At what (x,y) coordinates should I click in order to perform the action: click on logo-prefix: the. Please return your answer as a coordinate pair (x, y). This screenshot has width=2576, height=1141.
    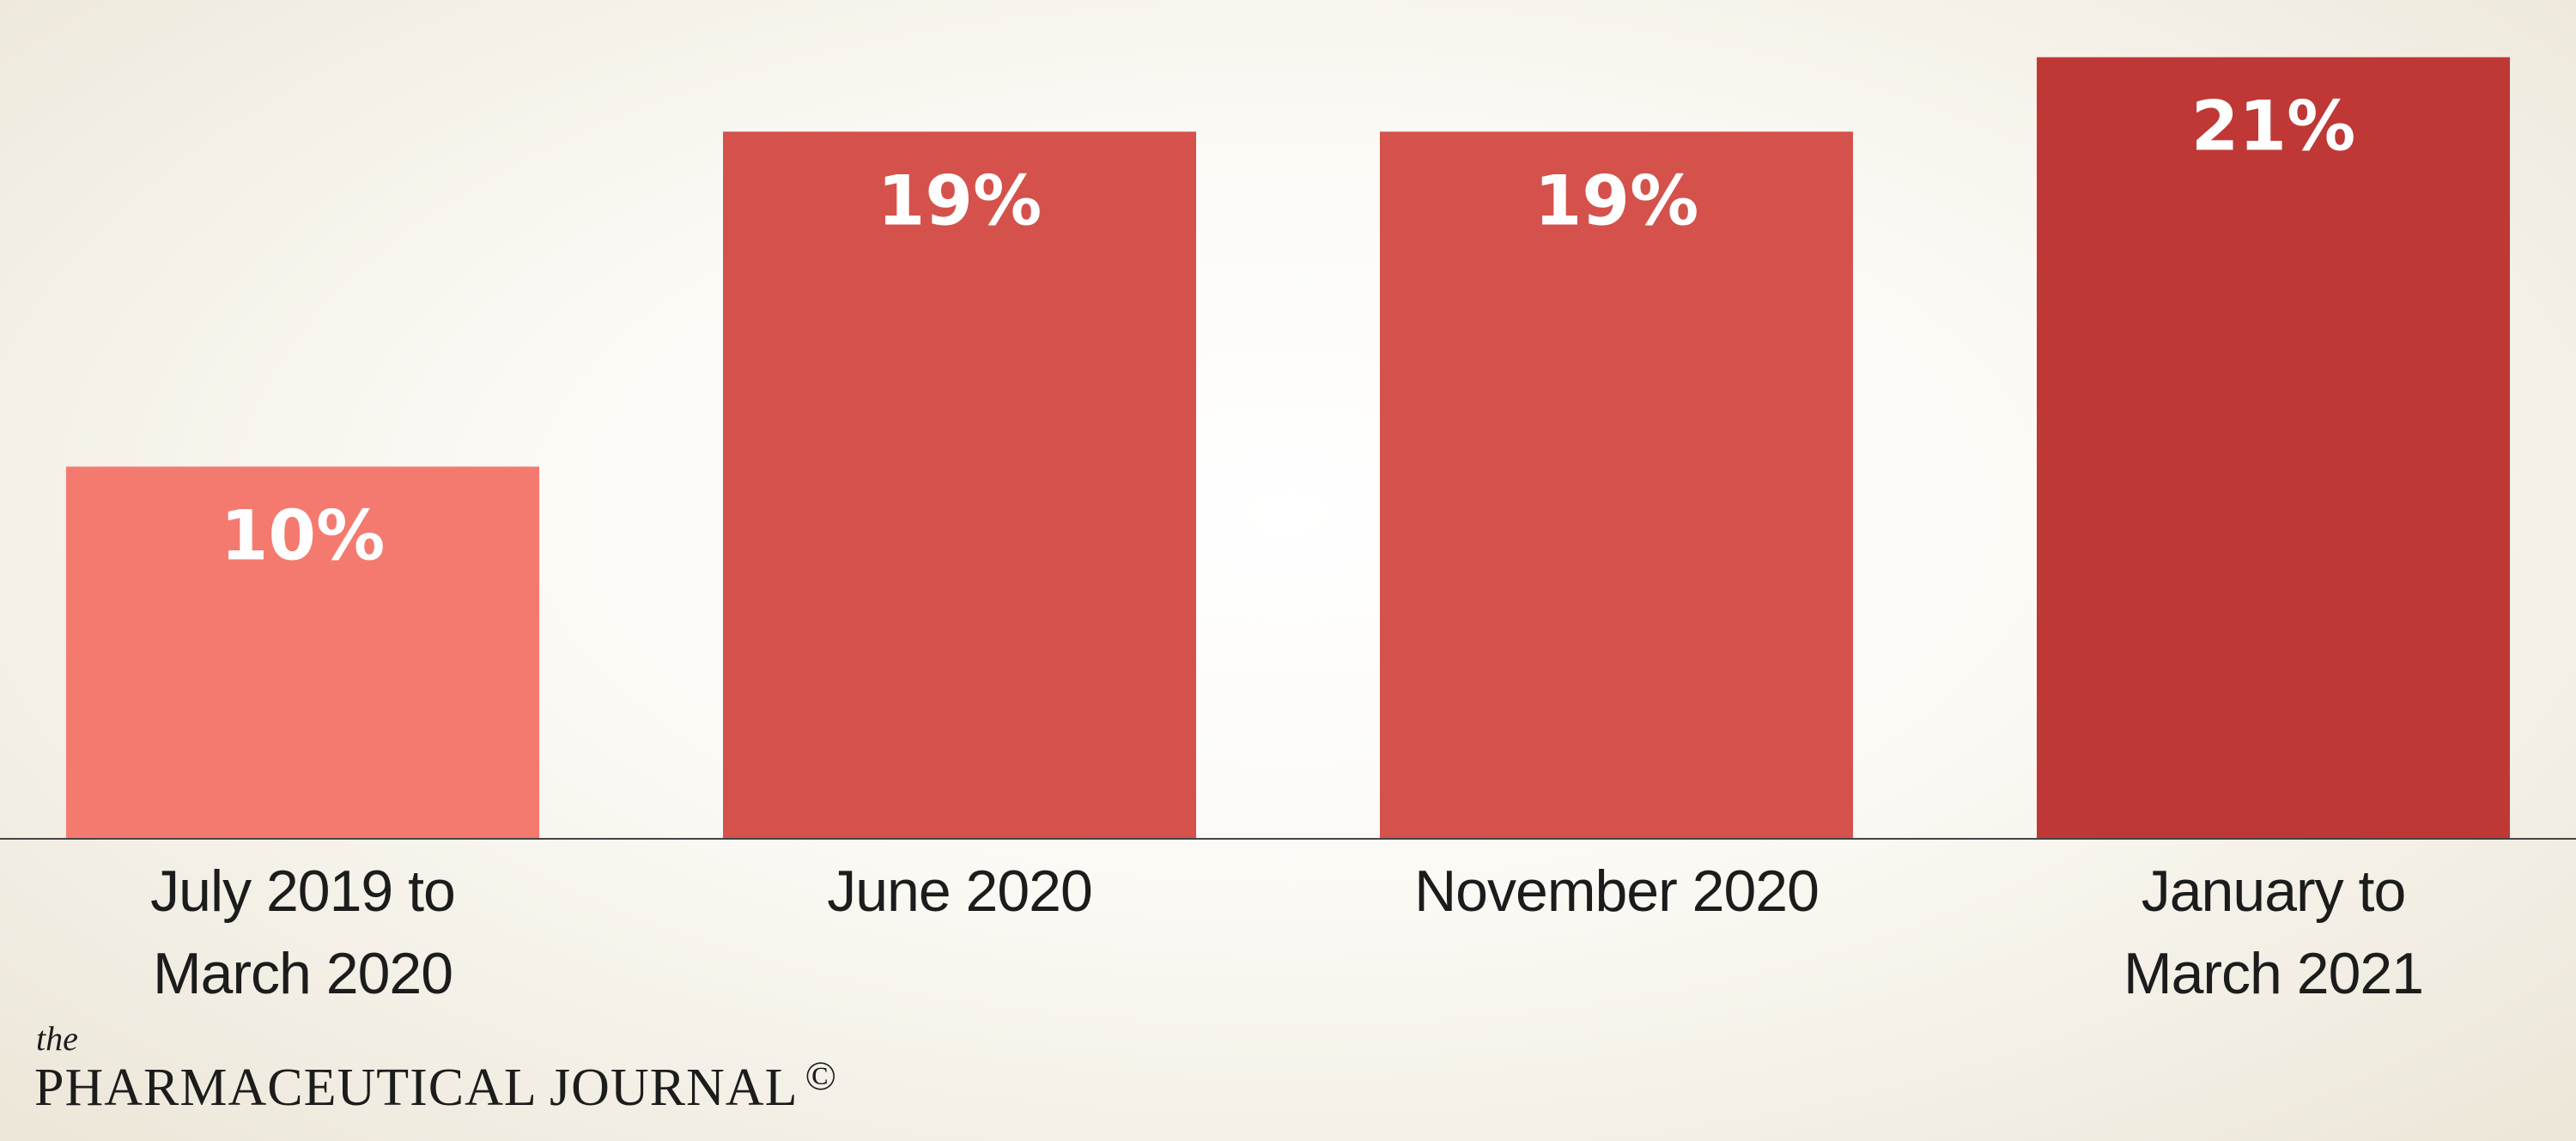
    Looking at the image, I should click on (57, 1038).